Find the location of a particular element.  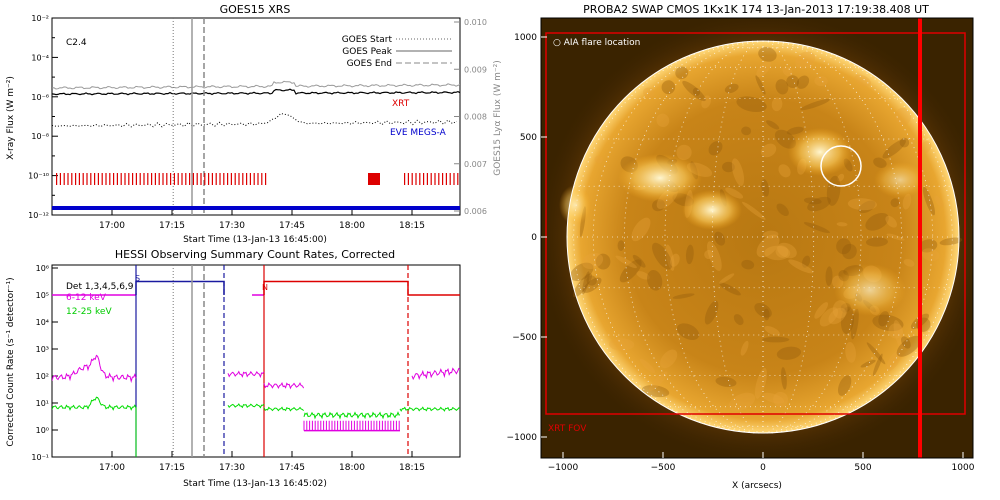

goes-ytick-label: 10⁻⁸ is located at coordinates (40, 136).